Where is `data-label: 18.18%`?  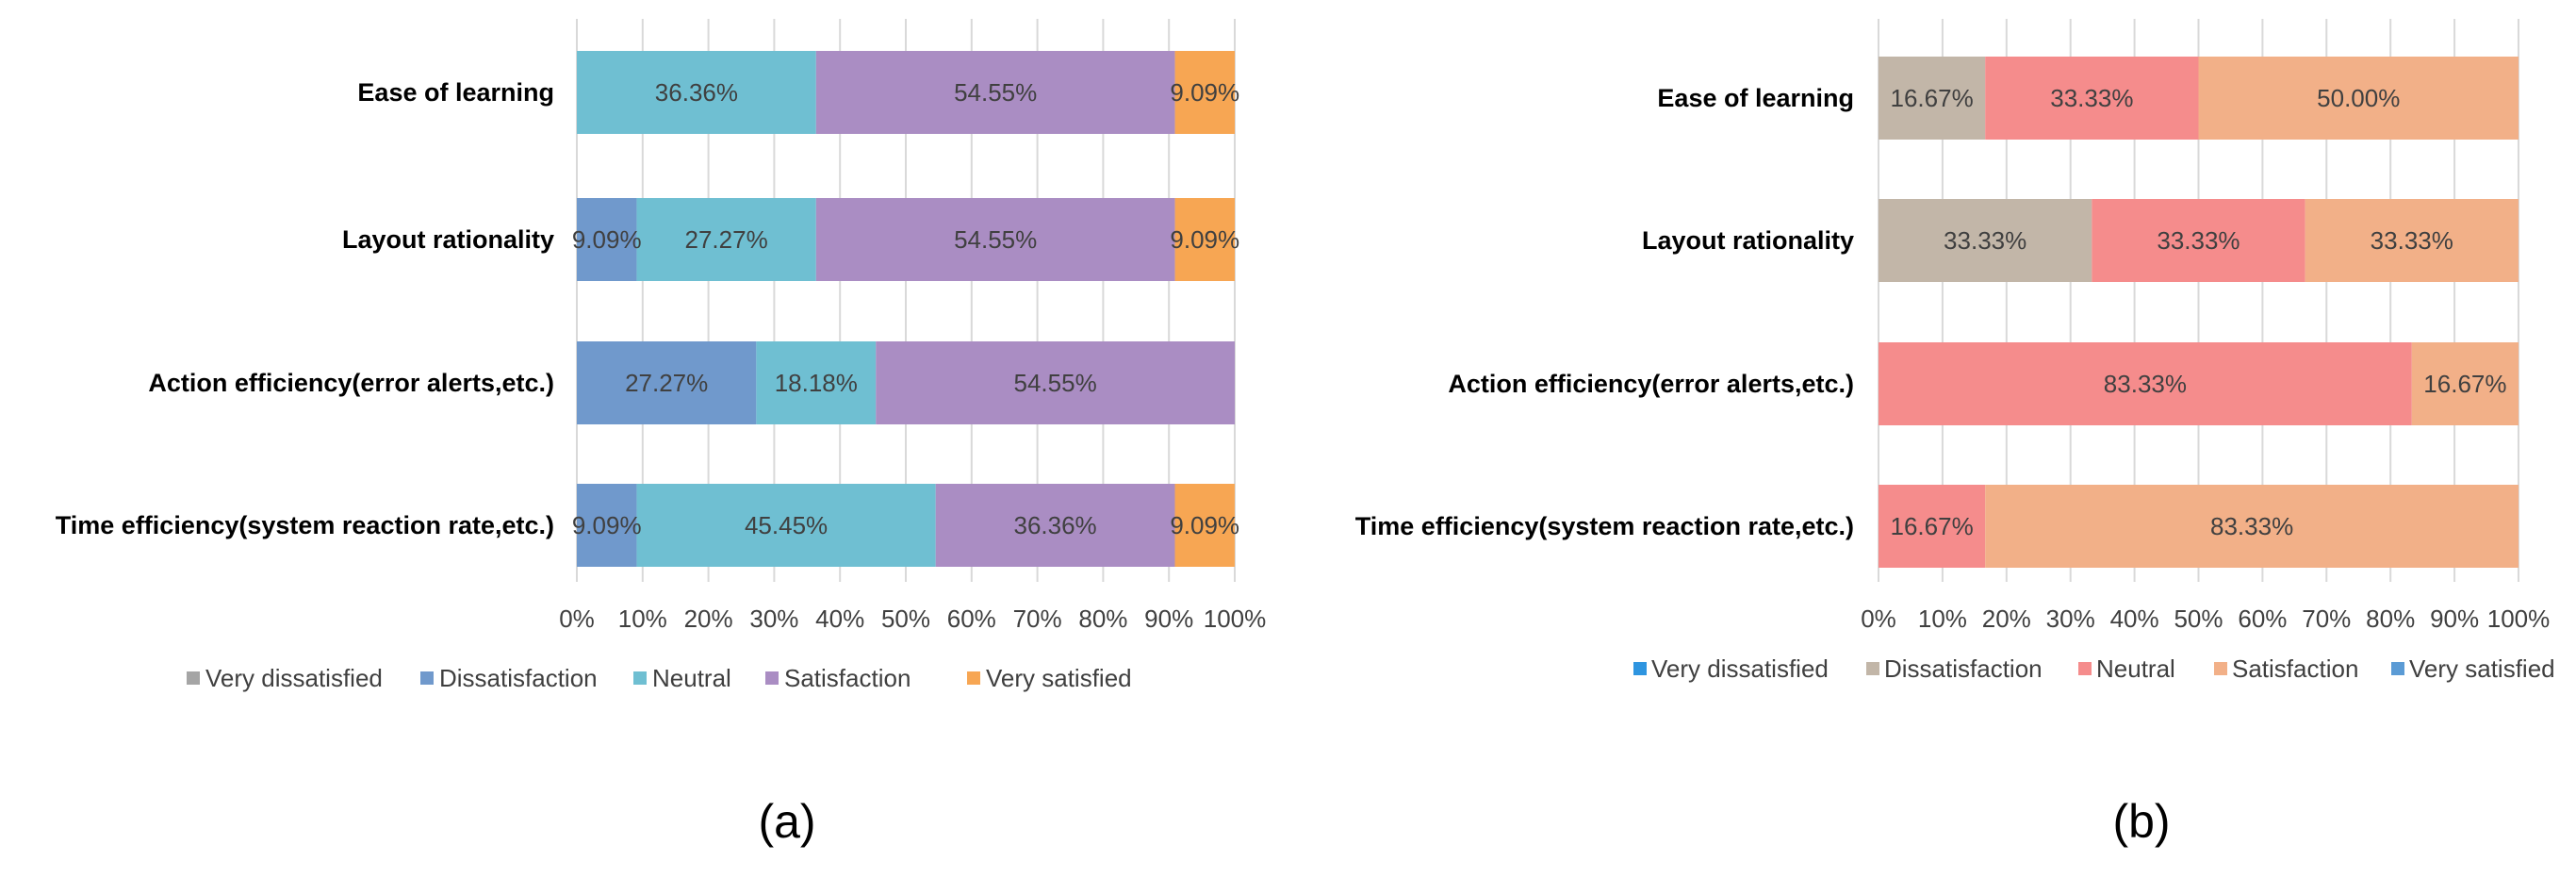
data-label: 18.18% is located at coordinates (816, 383).